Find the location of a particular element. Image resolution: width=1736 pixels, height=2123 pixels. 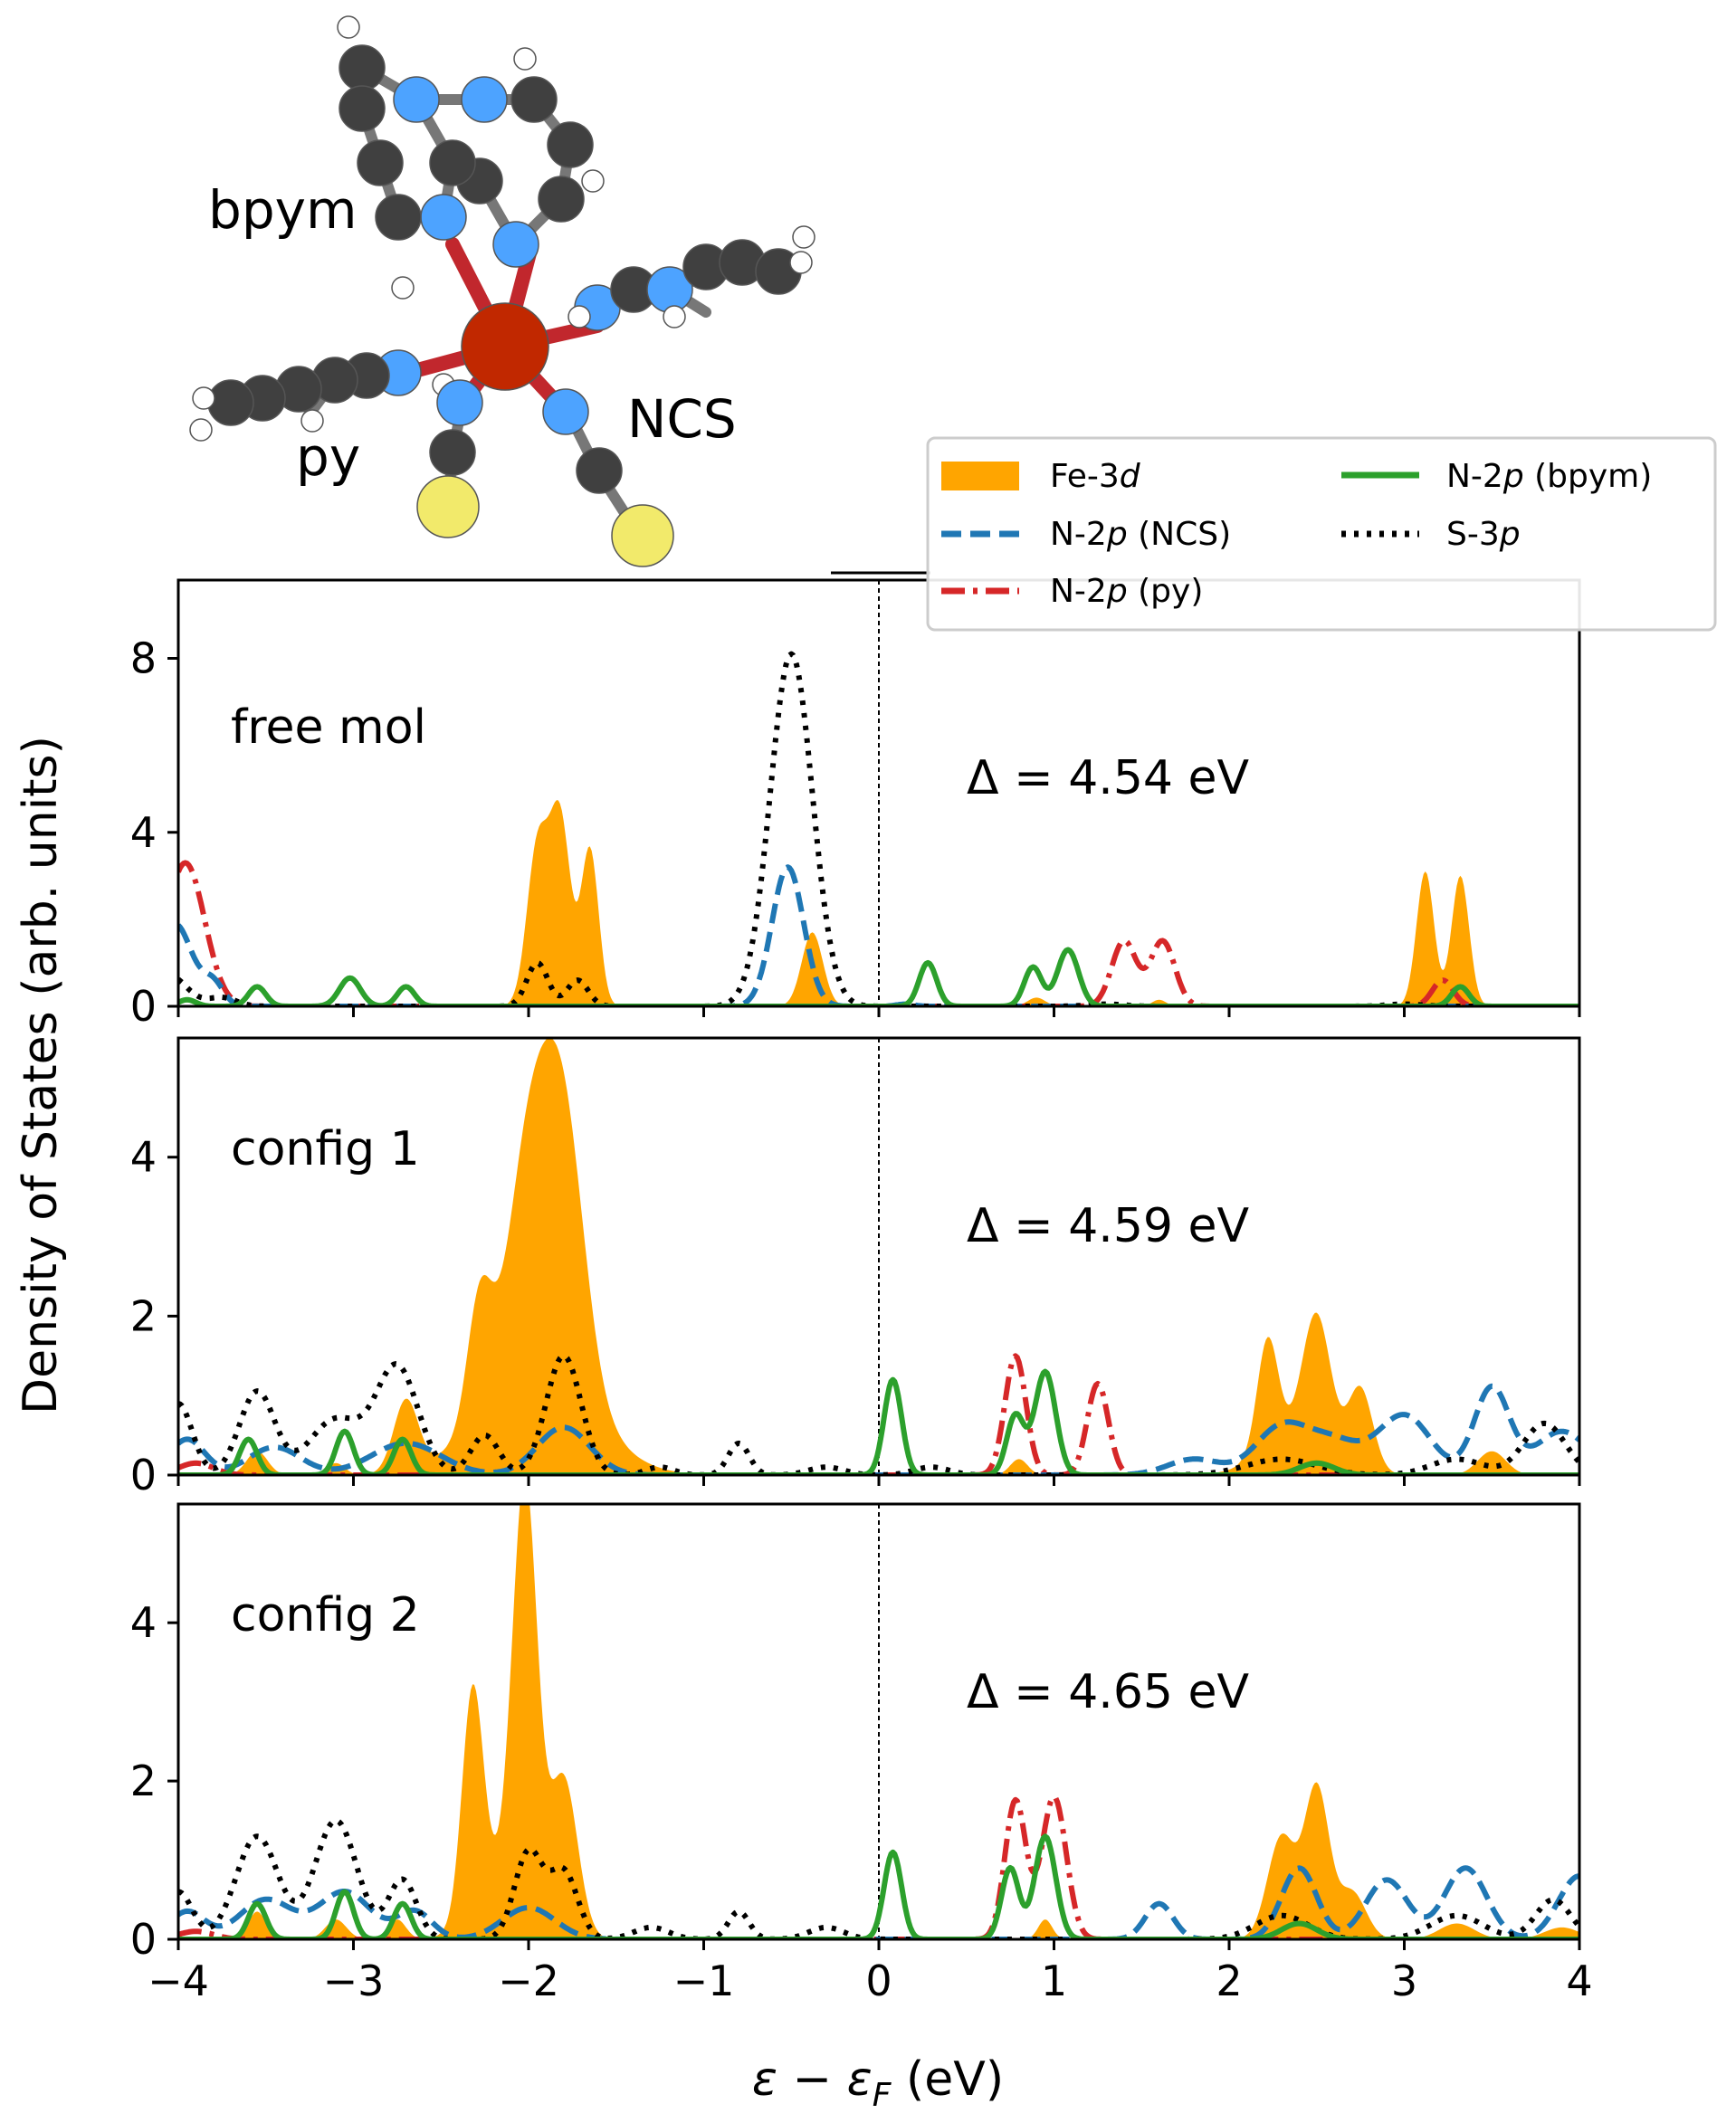

x-tick-label: −4 is located at coordinates (178, 1981).